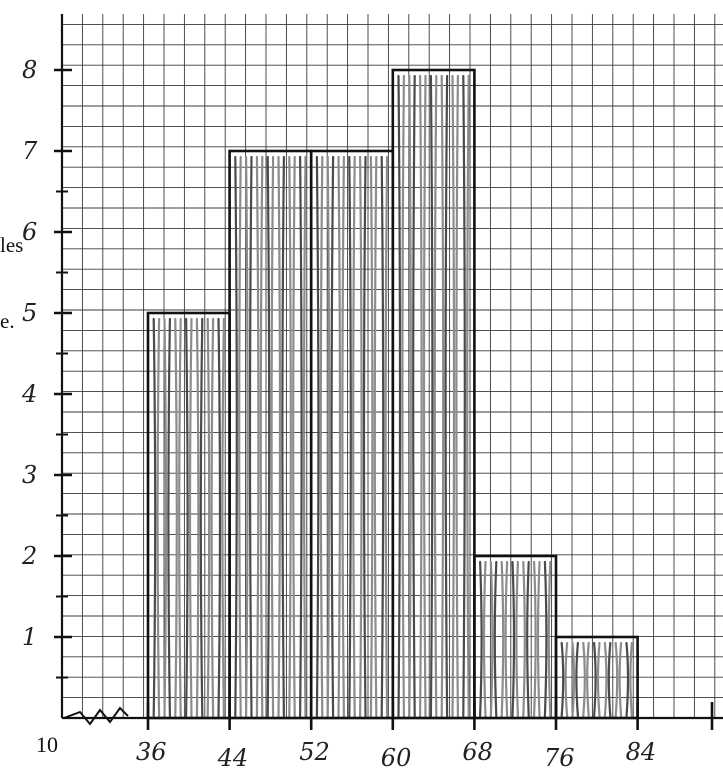  Describe the element at coordinates (151, 752) in the screenshot. I see `x-tick-label: 36` at that location.